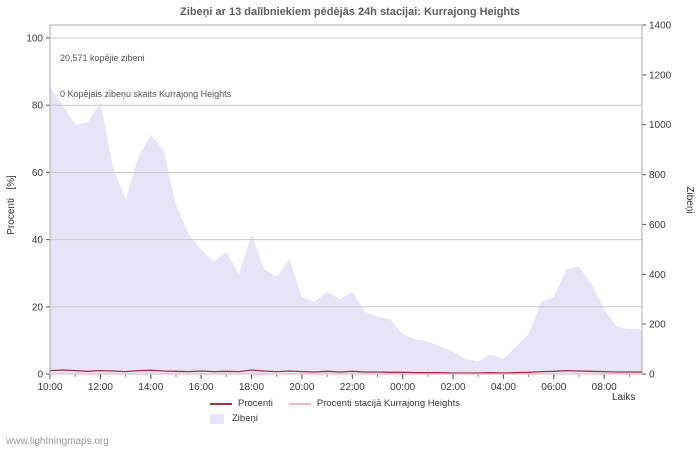 Image resolution: width=700 pixels, height=450 pixels. I want to click on legend-label-procenti: Procenti, so click(255, 403).